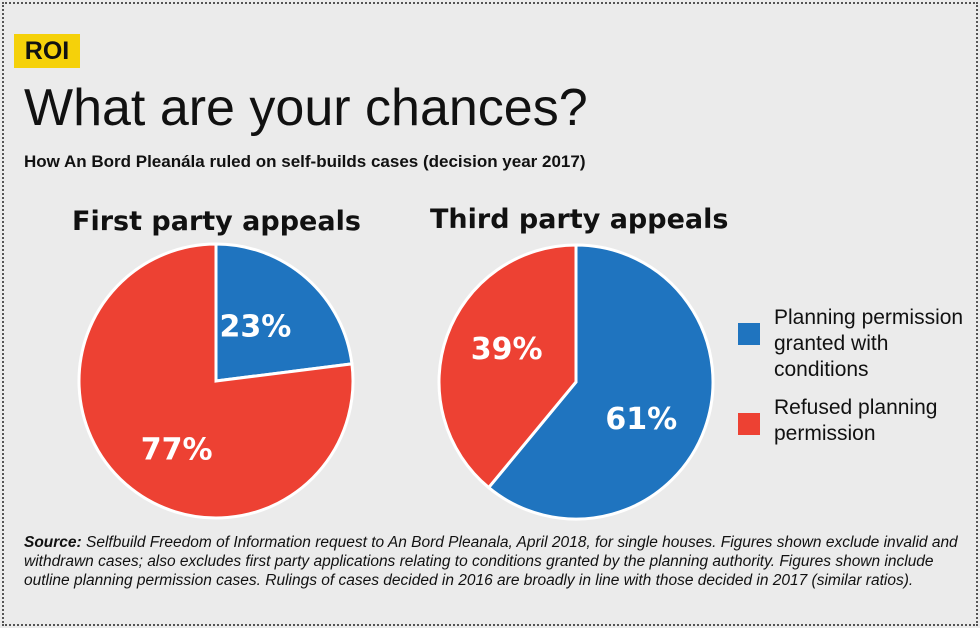 The width and height of the screenshot is (980, 628). I want to click on legend-swatch-granted, so click(749, 334).